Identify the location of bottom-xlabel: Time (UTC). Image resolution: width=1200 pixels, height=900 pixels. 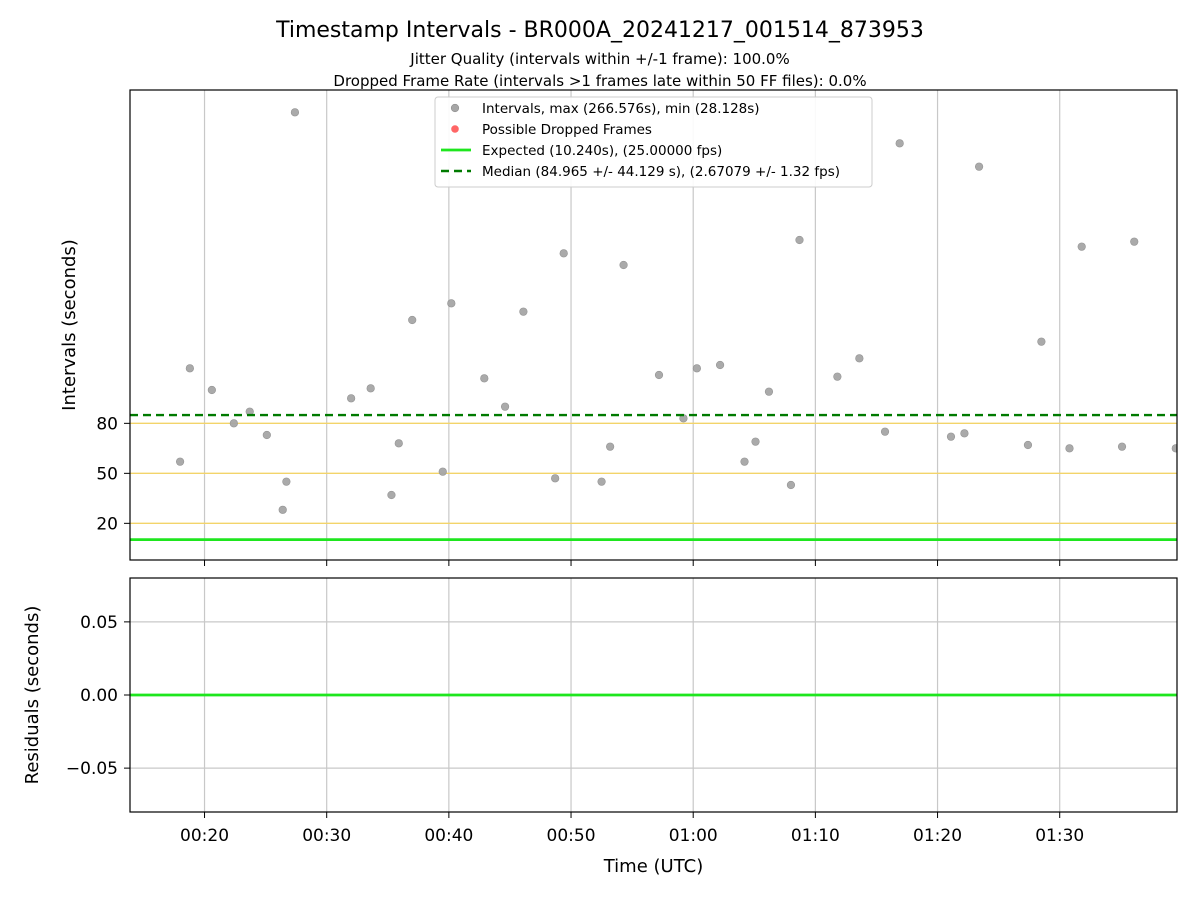
(653, 866).